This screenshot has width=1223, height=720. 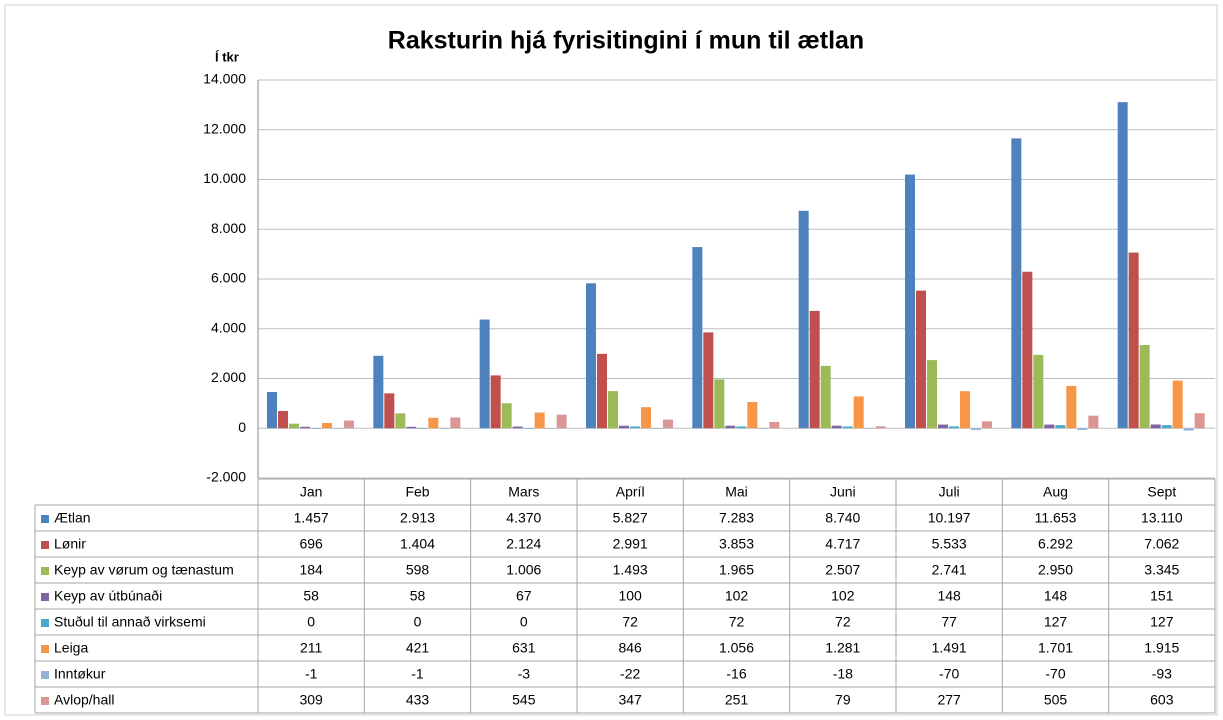 I want to click on table-cell: 151, so click(x=1162, y=596).